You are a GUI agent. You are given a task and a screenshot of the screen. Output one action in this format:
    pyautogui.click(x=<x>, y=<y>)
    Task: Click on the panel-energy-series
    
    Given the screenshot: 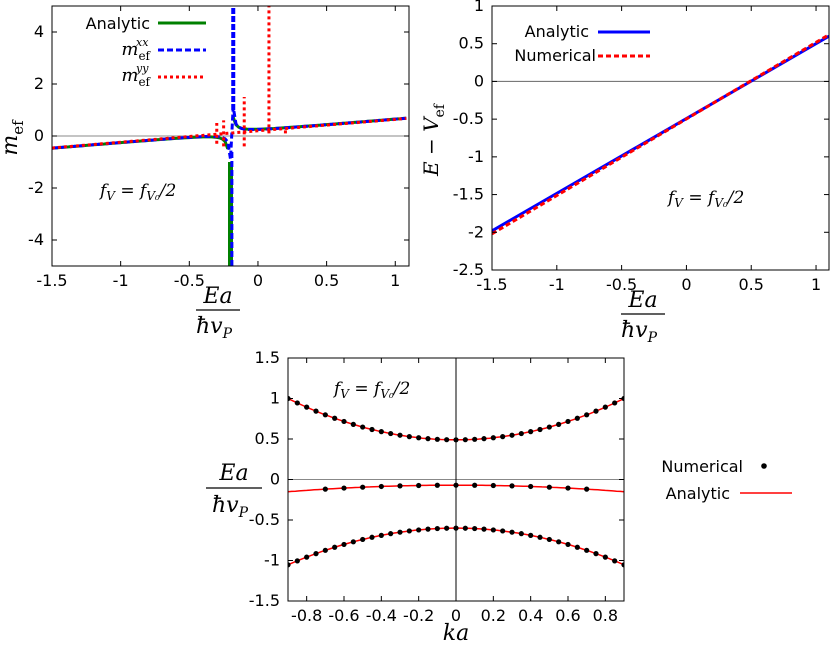 What is the action you would take?
    pyautogui.click(x=660, y=134)
    